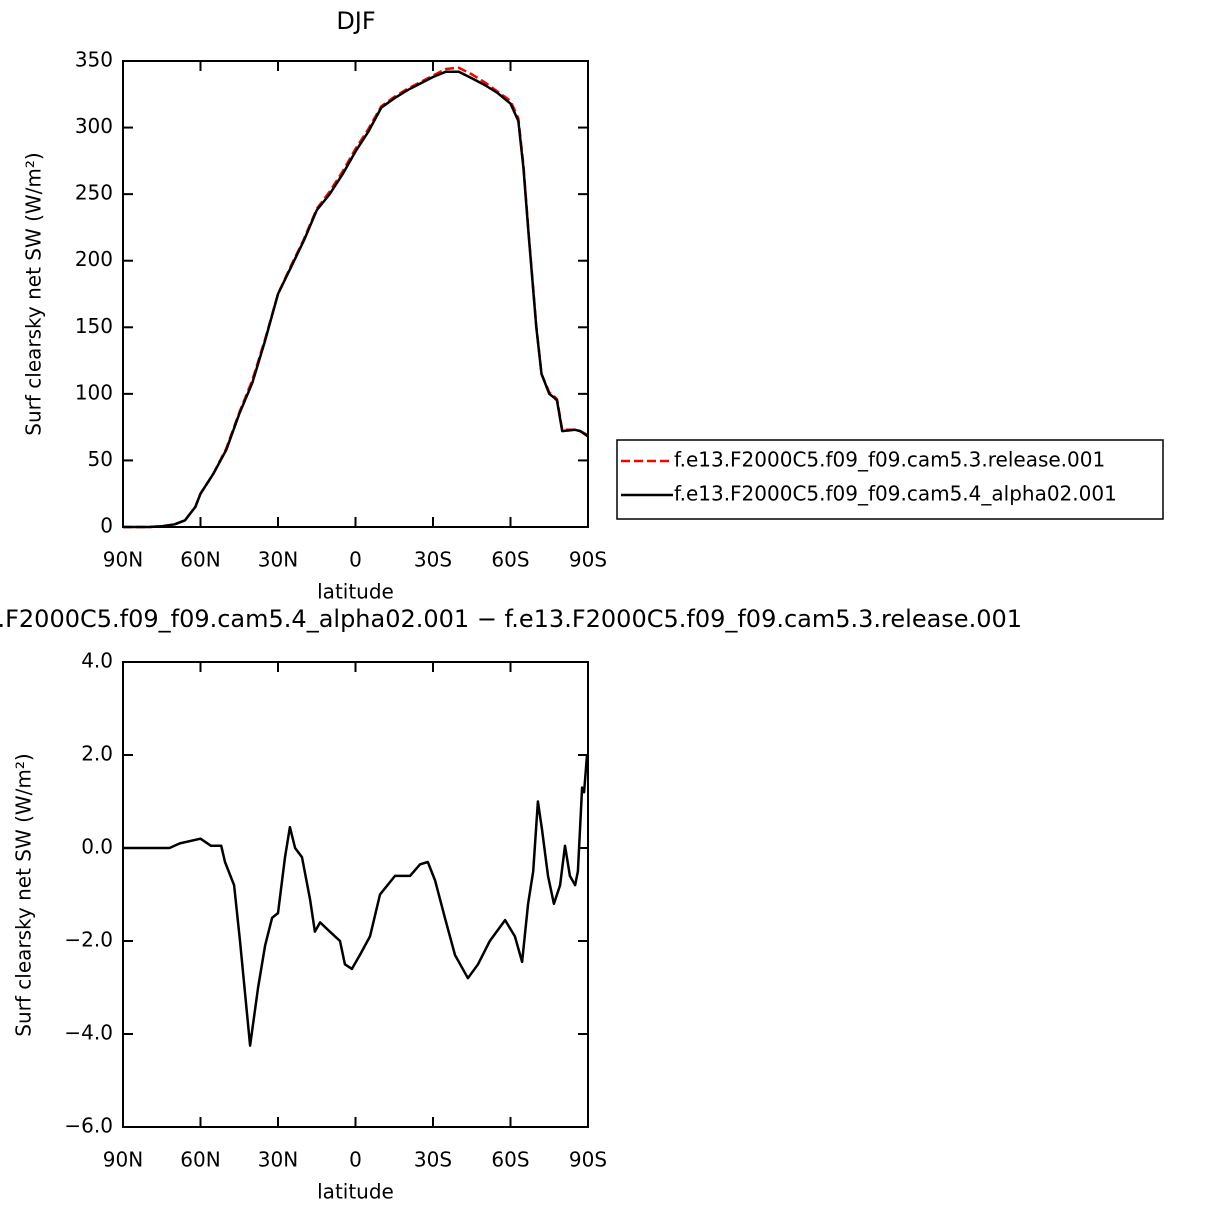 This screenshot has height=1213, width=1213. I want to click on y-tick-label: 100, so click(94, 392).